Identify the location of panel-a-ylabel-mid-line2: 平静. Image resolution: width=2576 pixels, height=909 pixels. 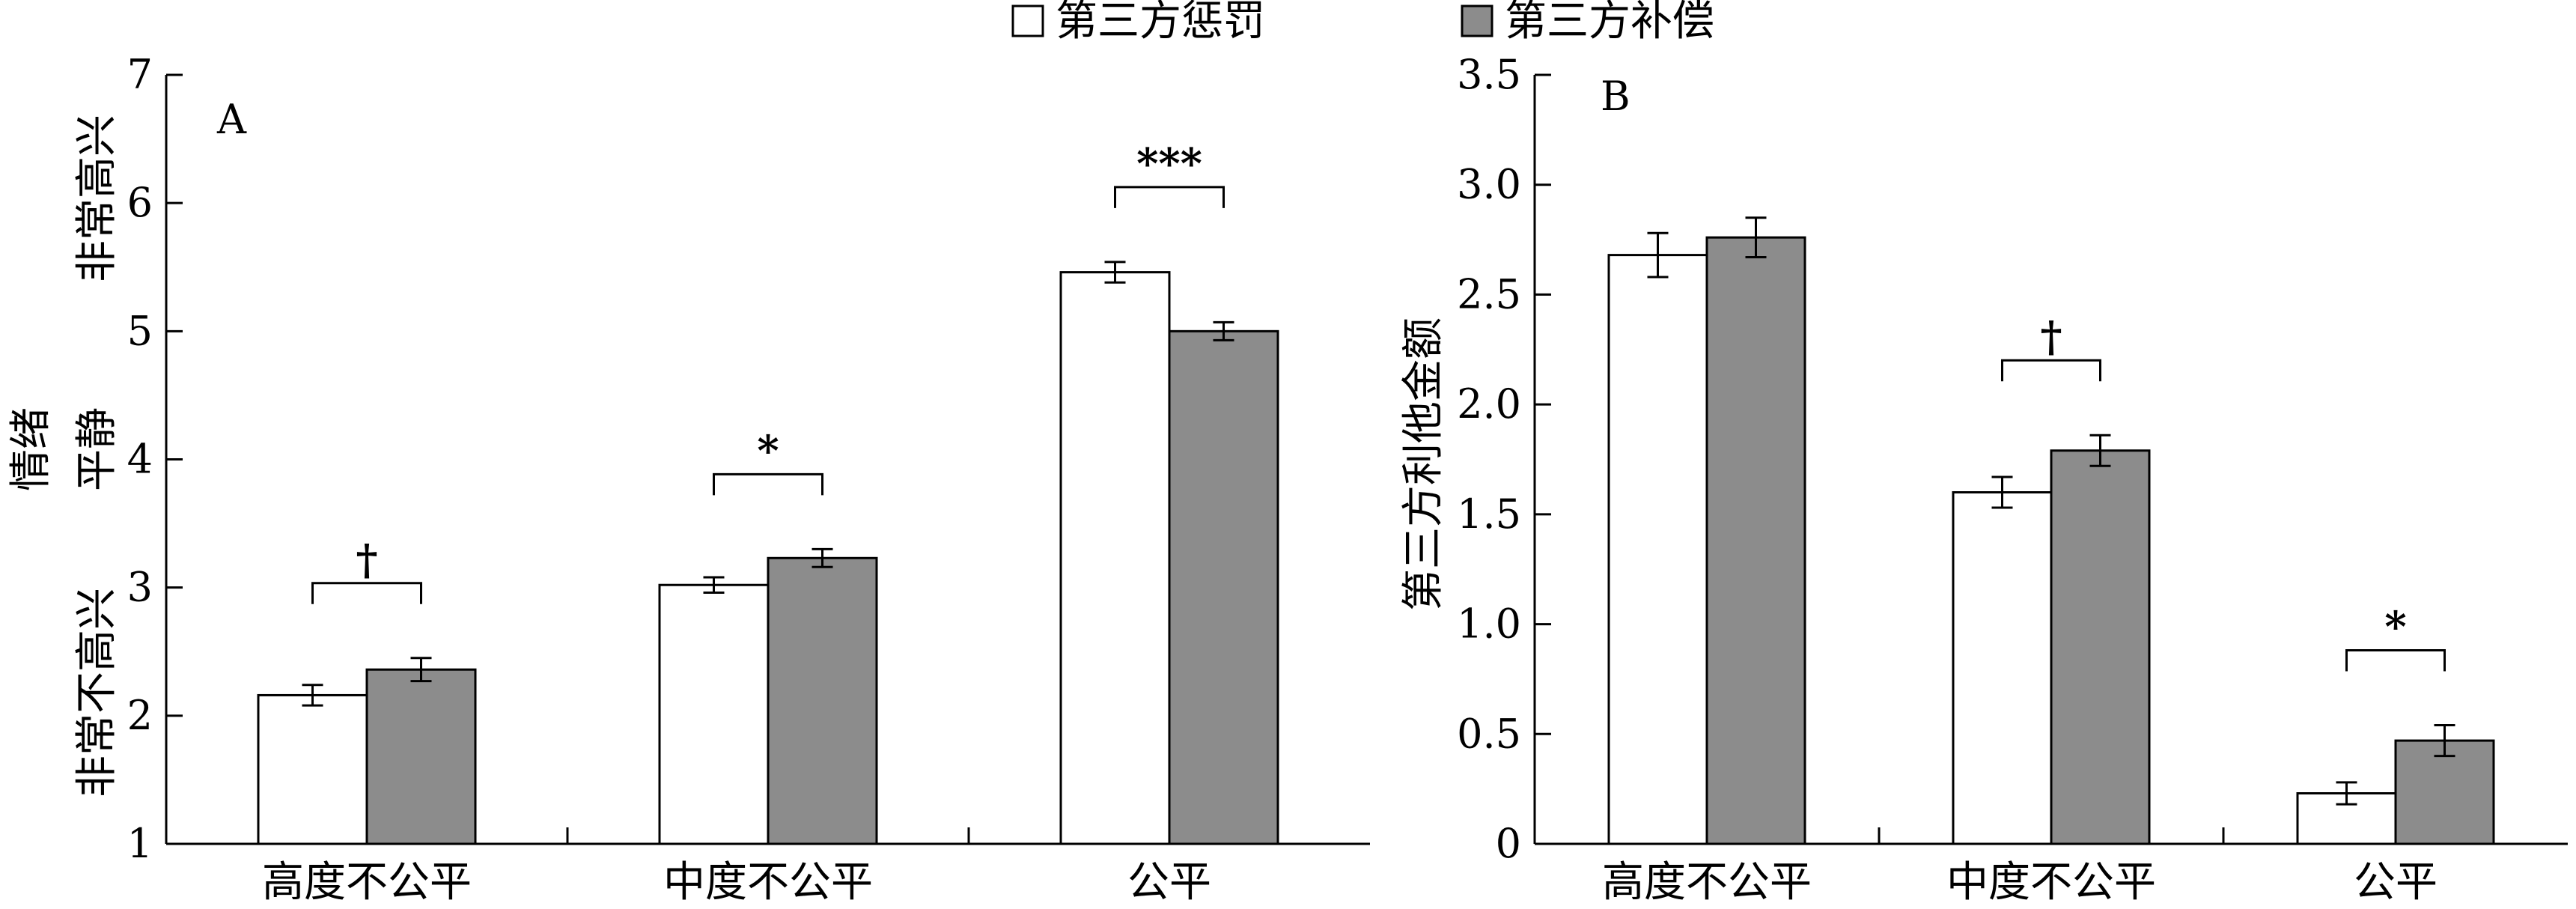
(97, 449).